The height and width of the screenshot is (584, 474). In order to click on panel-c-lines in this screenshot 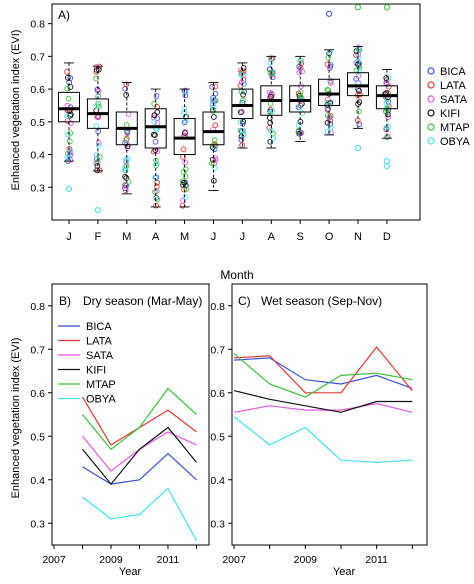, I will do `click(323, 405)`.